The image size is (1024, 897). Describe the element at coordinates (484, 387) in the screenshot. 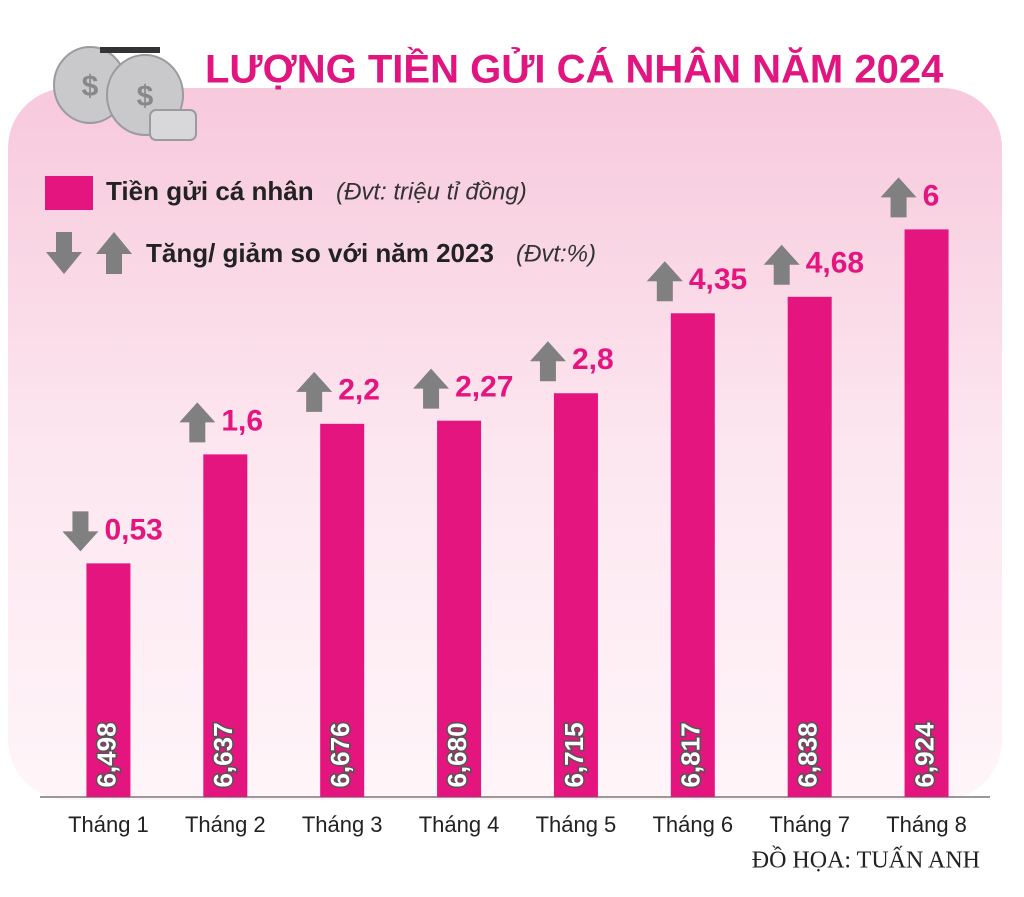

I see `change-label: 2,27` at that location.